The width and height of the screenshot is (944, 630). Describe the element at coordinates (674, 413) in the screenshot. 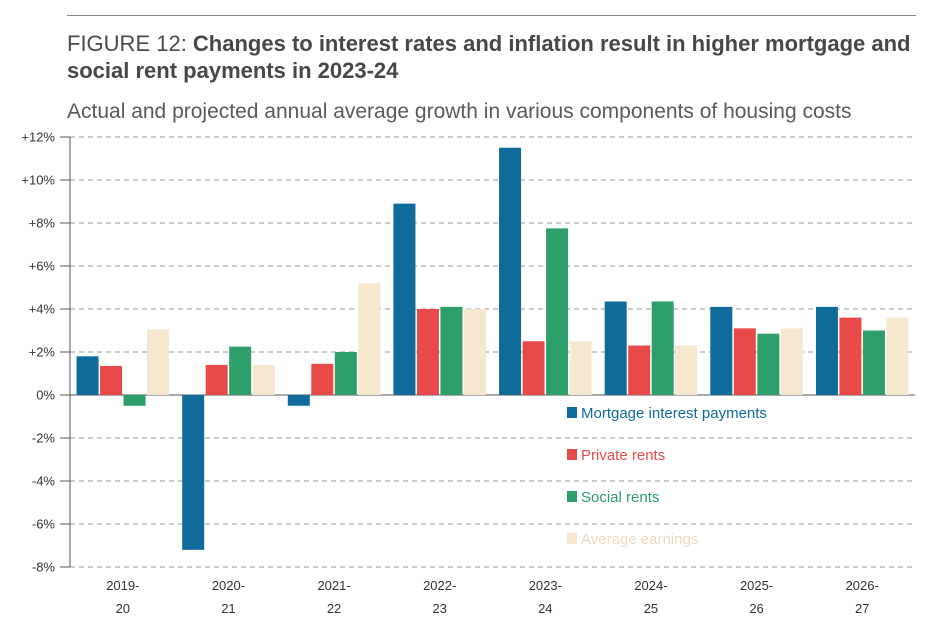

I see `legend-label: Mortgage interest payments` at that location.